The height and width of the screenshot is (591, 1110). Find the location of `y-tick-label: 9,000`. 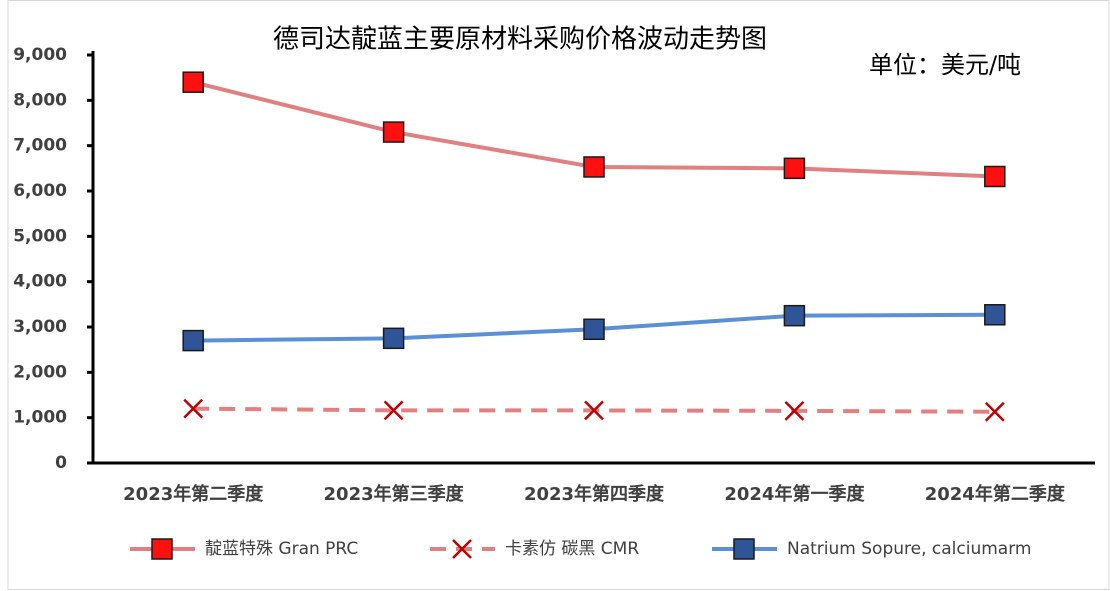

y-tick-label: 9,000 is located at coordinates (40, 55).